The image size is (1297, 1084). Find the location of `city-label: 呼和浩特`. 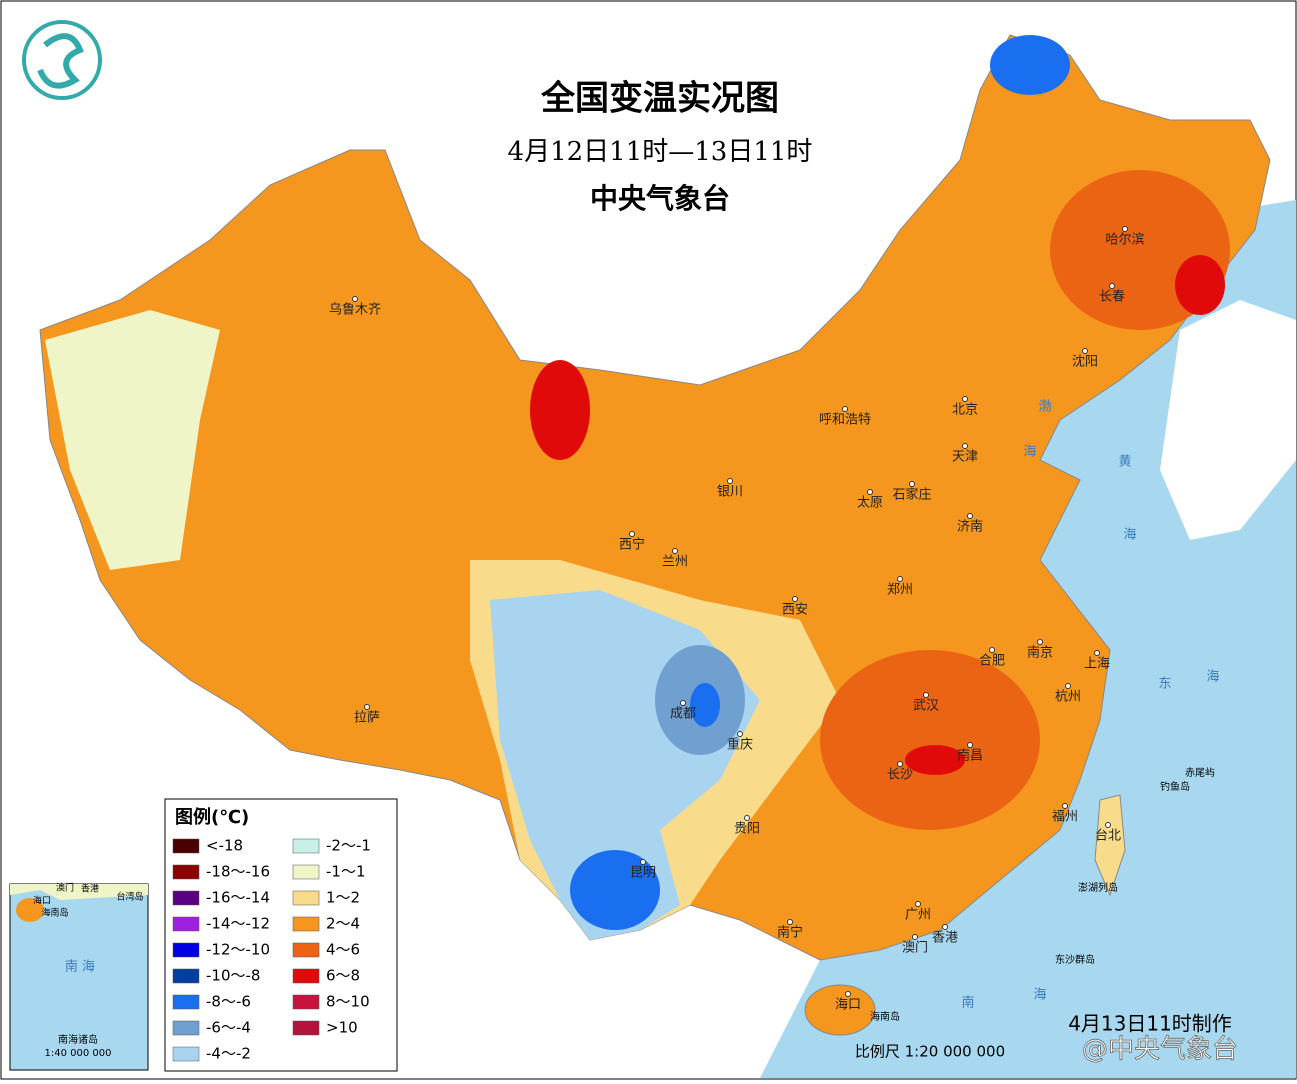

city-label: 呼和浩特 is located at coordinates (845, 420).